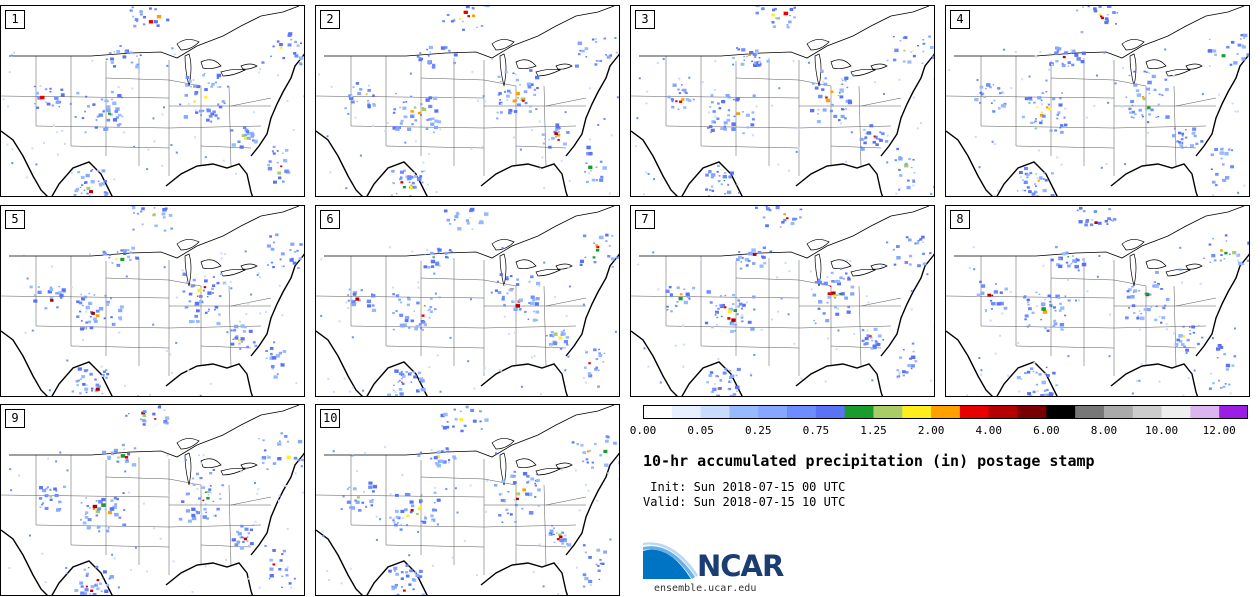 The height and width of the screenshot is (597, 1260). Describe the element at coordinates (1104, 430) in the screenshot. I see `colorbar-tick-label: 8.00` at that location.